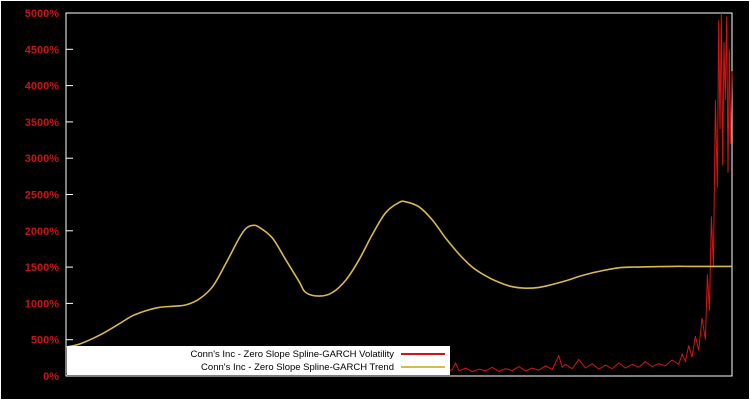  What do you see at coordinates (42, 123) in the screenshot?
I see `y-tick-label: 3500%` at bounding box center [42, 123].